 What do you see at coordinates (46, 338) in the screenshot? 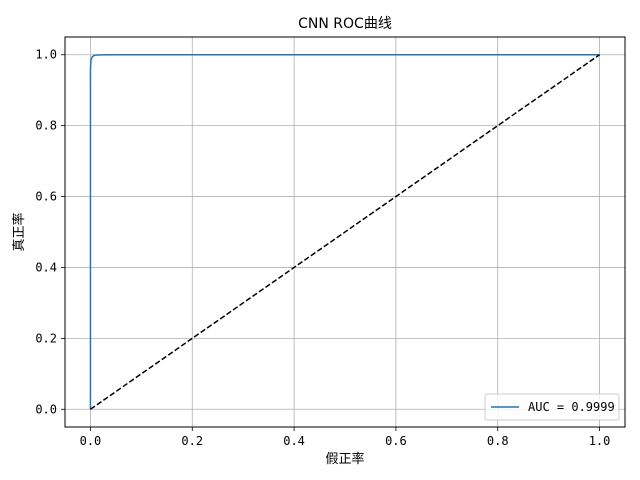
I see `y-tick-label-1: 0.2` at bounding box center [46, 338].